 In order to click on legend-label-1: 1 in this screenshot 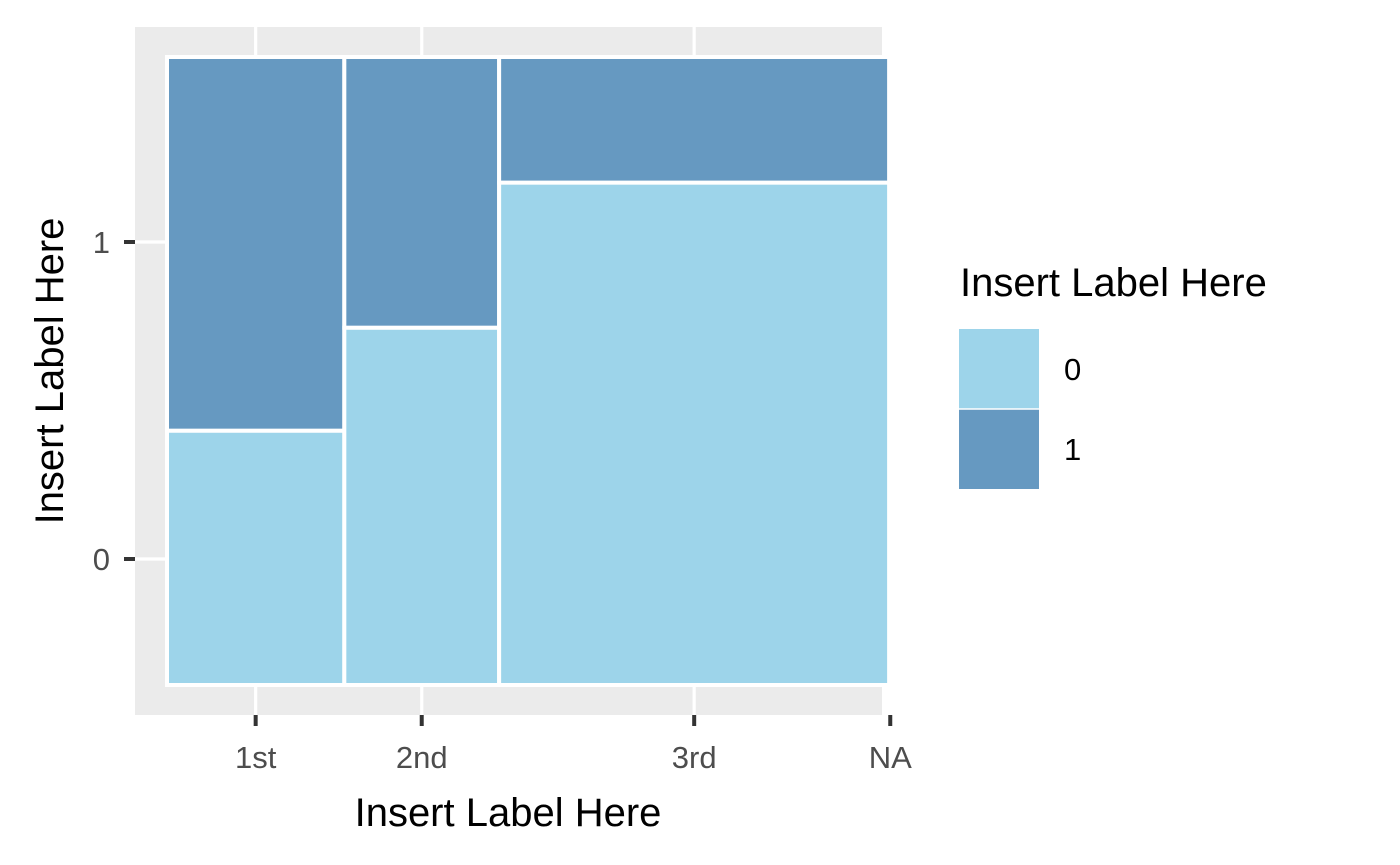, I will do `click(1072, 449)`.